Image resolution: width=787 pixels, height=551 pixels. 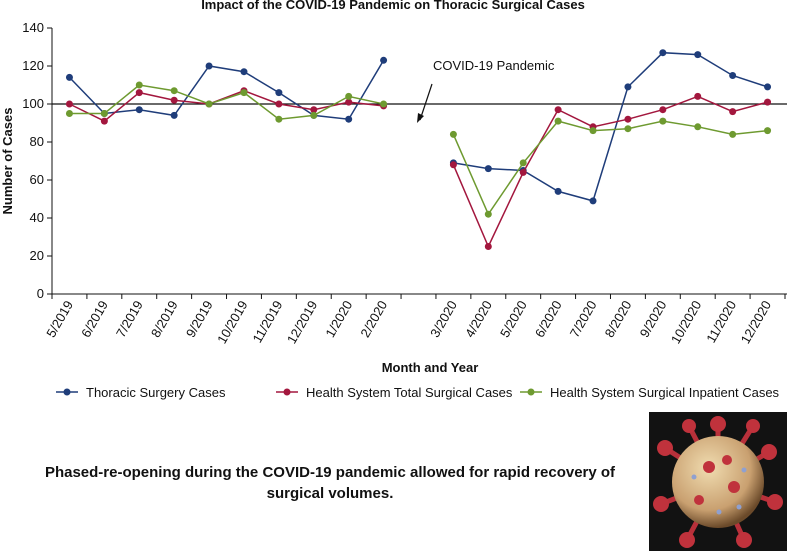 I want to click on x-tick-label: 7/2019, so click(x=129, y=319).